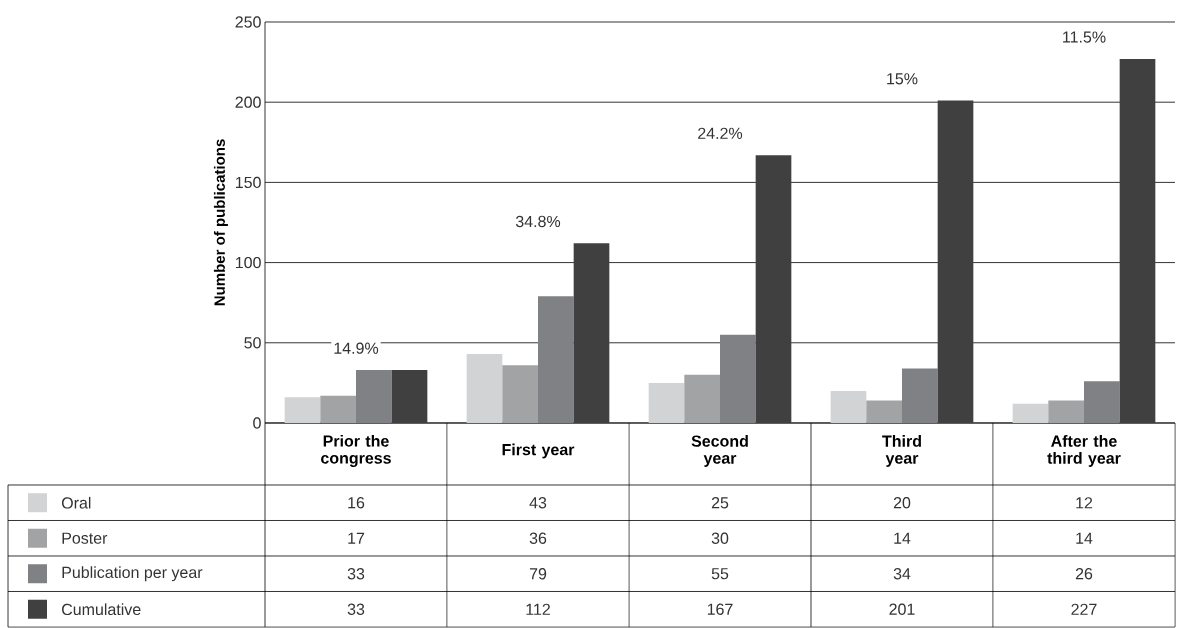  Describe the element at coordinates (101, 609) in the screenshot. I see `legend-label: Cumulative` at that location.